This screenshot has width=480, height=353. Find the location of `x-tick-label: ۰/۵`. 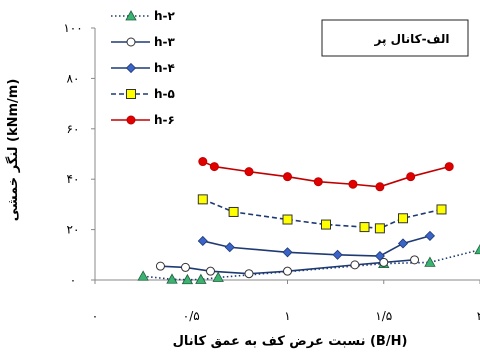

x-tick-label: ۰/۵ is located at coordinates (191, 316).